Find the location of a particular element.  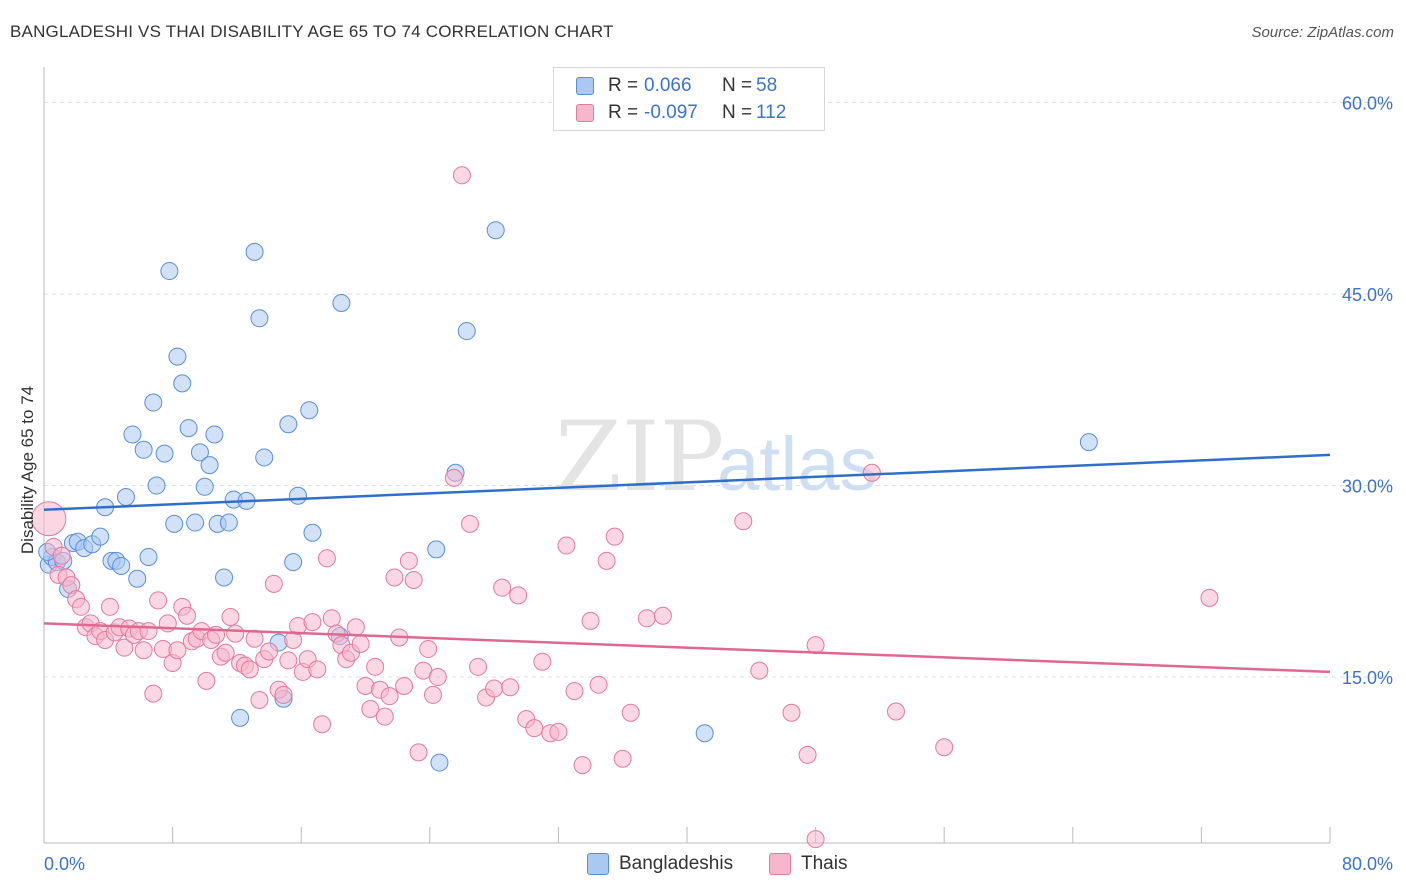

x-tick-label: 0.0% is located at coordinates (64, 864).